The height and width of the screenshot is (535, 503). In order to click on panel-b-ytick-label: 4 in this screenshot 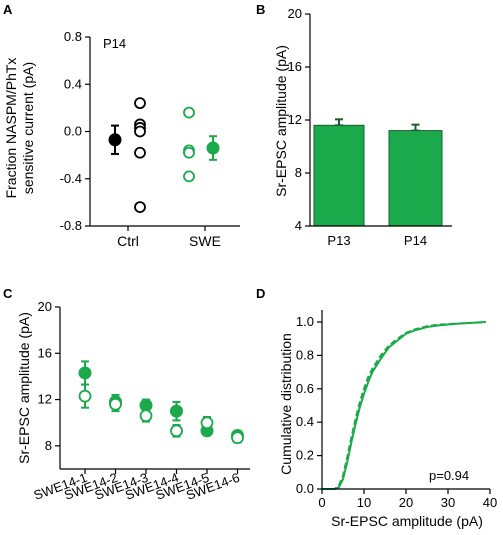, I will do `click(298, 225)`.